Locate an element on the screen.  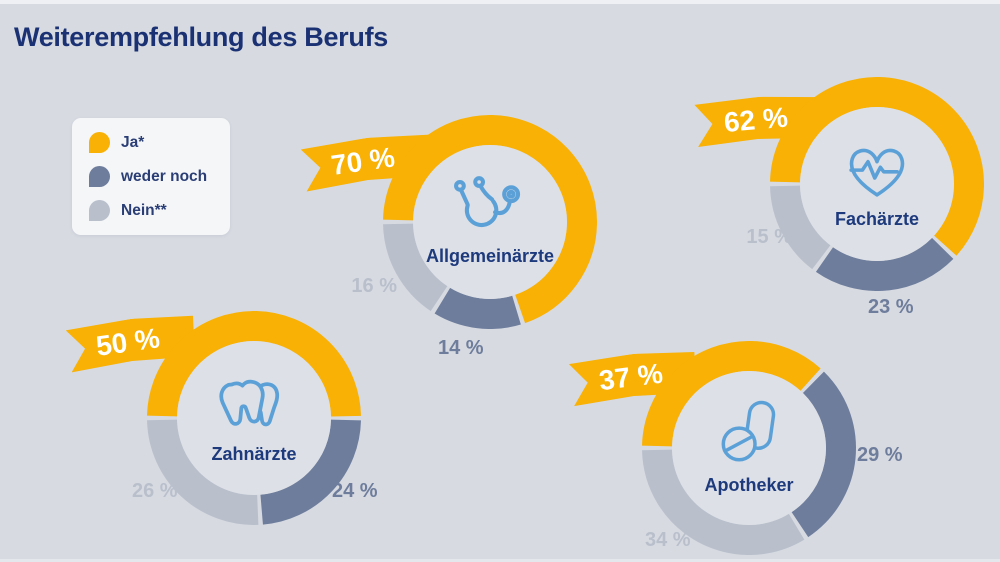
donut-label: Allgemeinärzte is located at coordinates (490, 256).